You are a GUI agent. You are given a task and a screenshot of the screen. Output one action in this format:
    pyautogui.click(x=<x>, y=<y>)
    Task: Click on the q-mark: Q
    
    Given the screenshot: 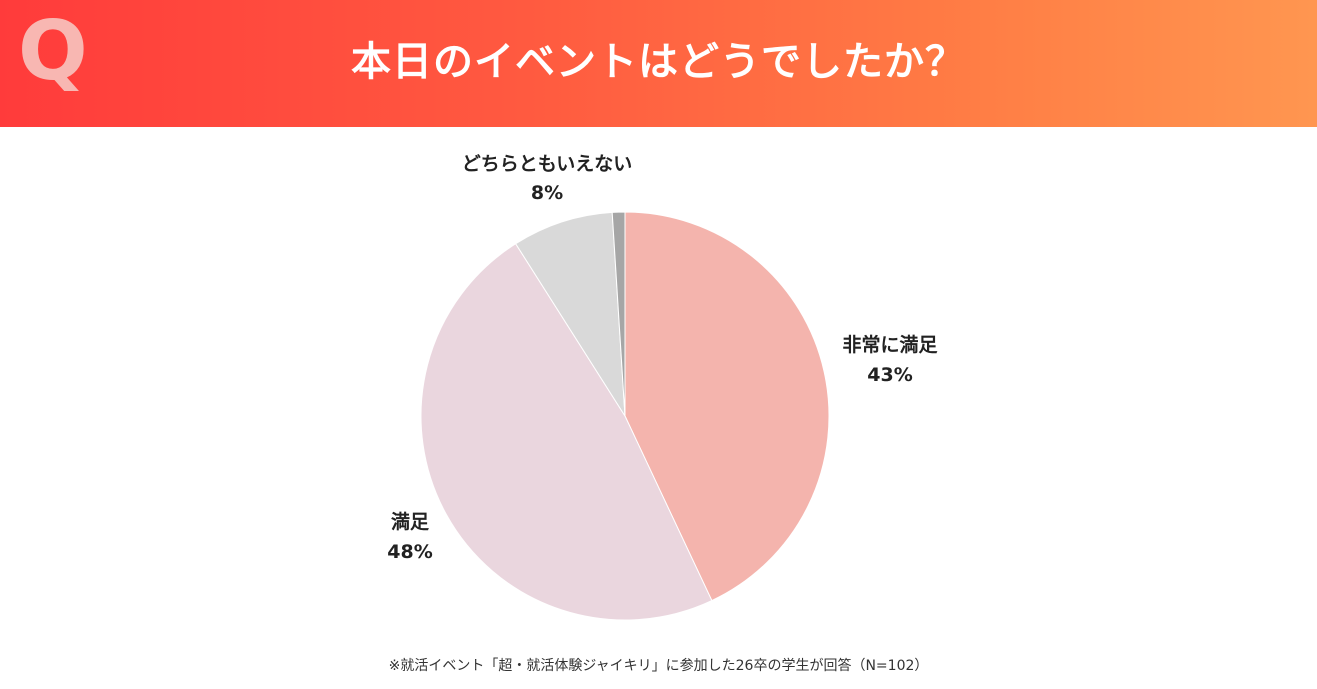 What is the action you would take?
    pyautogui.click(x=53, y=51)
    